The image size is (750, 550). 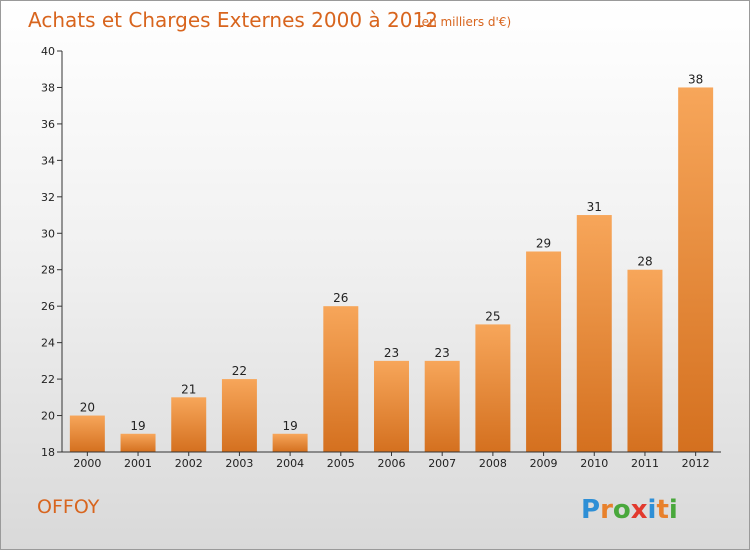 What do you see at coordinates (442, 463) in the screenshot?
I see `x-tick-label-2007: 2007` at bounding box center [442, 463].